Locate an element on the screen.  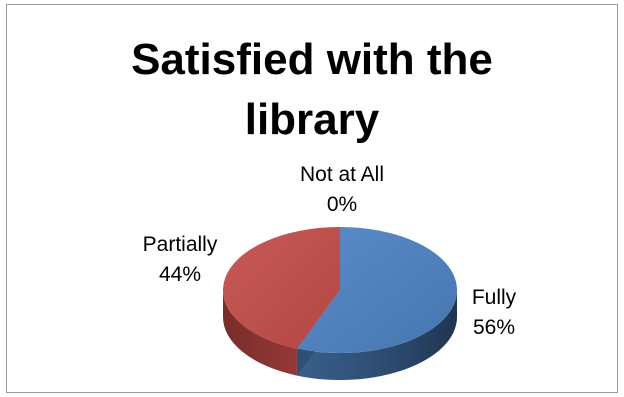
pie-slice-side-fully is located at coordinates (376, 335).